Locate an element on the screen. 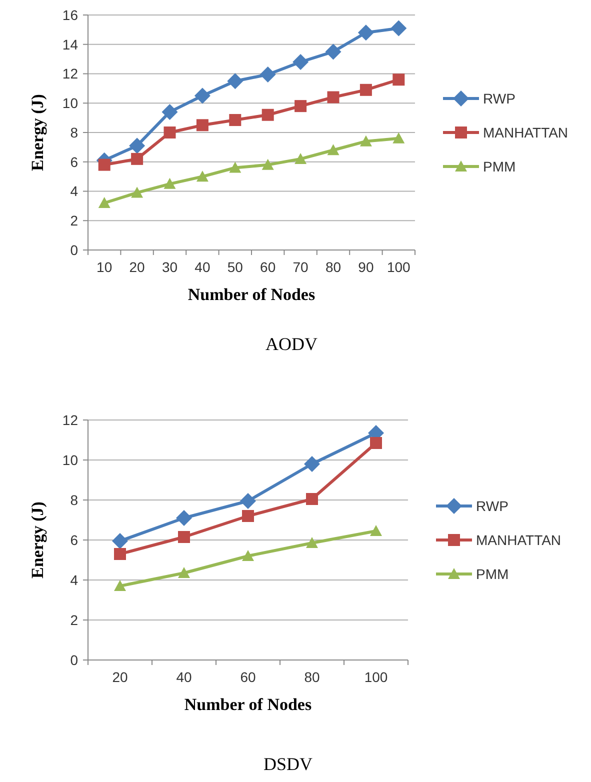 The width and height of the screenshot is (591, 782). x-tick-label: 70 is located at coordinates (300, 267).